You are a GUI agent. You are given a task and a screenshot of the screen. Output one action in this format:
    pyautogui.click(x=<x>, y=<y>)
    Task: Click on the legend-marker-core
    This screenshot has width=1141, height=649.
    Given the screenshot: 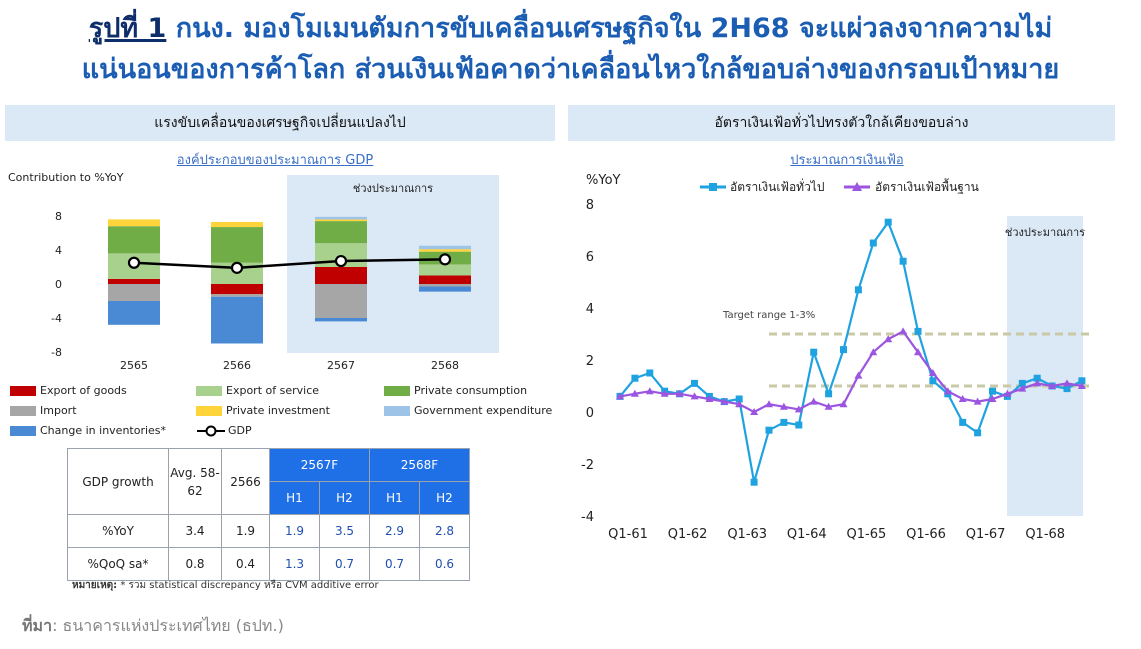 What is the action you would take?
    pyautogui.click(x=857, y=186)
    